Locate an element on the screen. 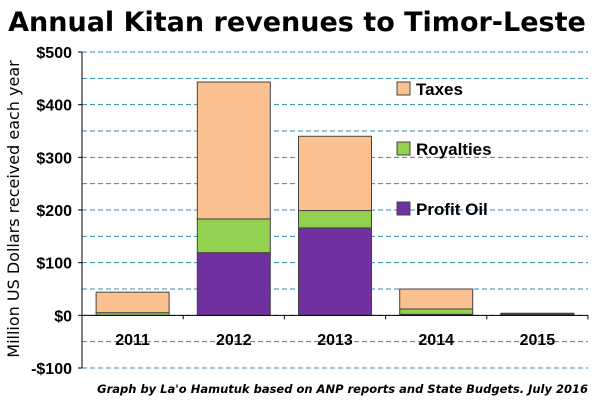 This screenshot has width=595, height=403. x-axis-ticks: 2011 2012 2013 2014 2015 is located at coordinates (352, 332).